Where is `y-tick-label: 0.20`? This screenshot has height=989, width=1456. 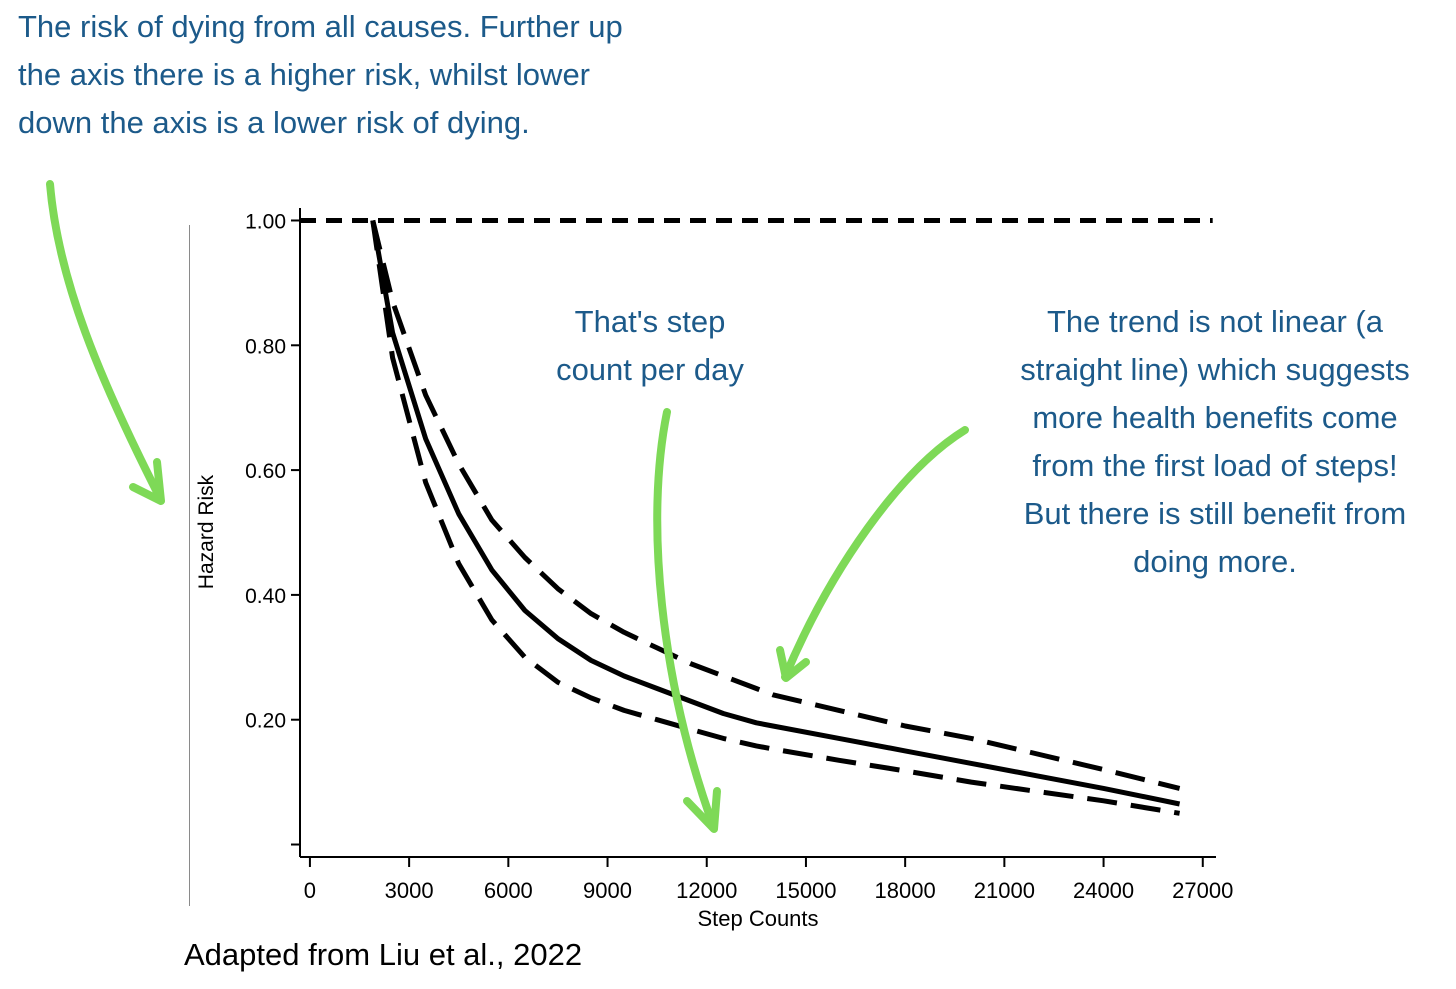
y-tick-label: 0.20 is located at coordinates (265, 721).